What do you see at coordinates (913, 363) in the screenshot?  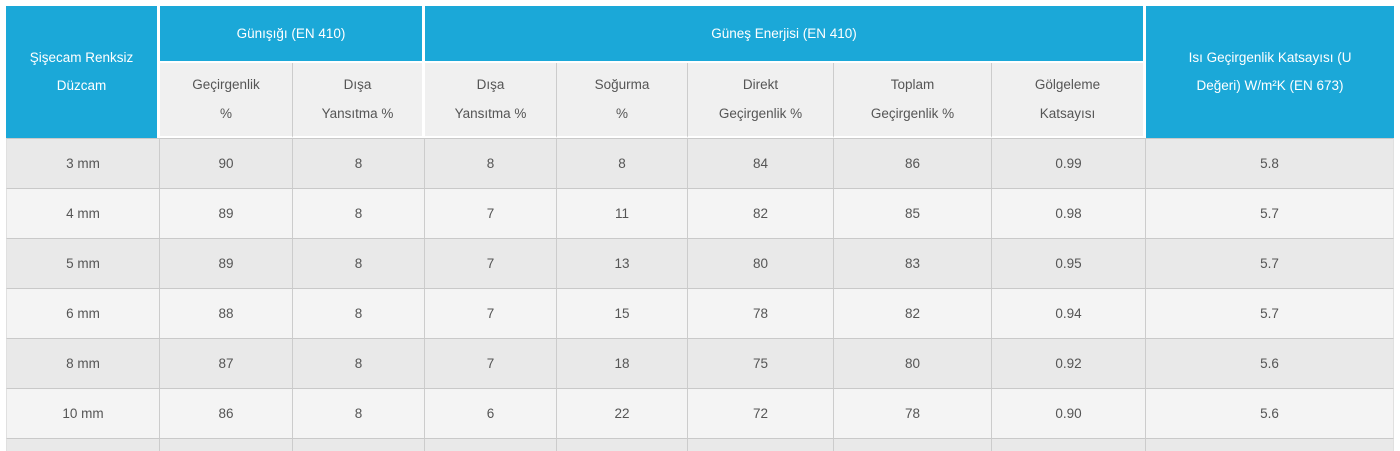 I see `value-cell-toplam-gecirgenlik: 80` at bounding box center [913, 363].